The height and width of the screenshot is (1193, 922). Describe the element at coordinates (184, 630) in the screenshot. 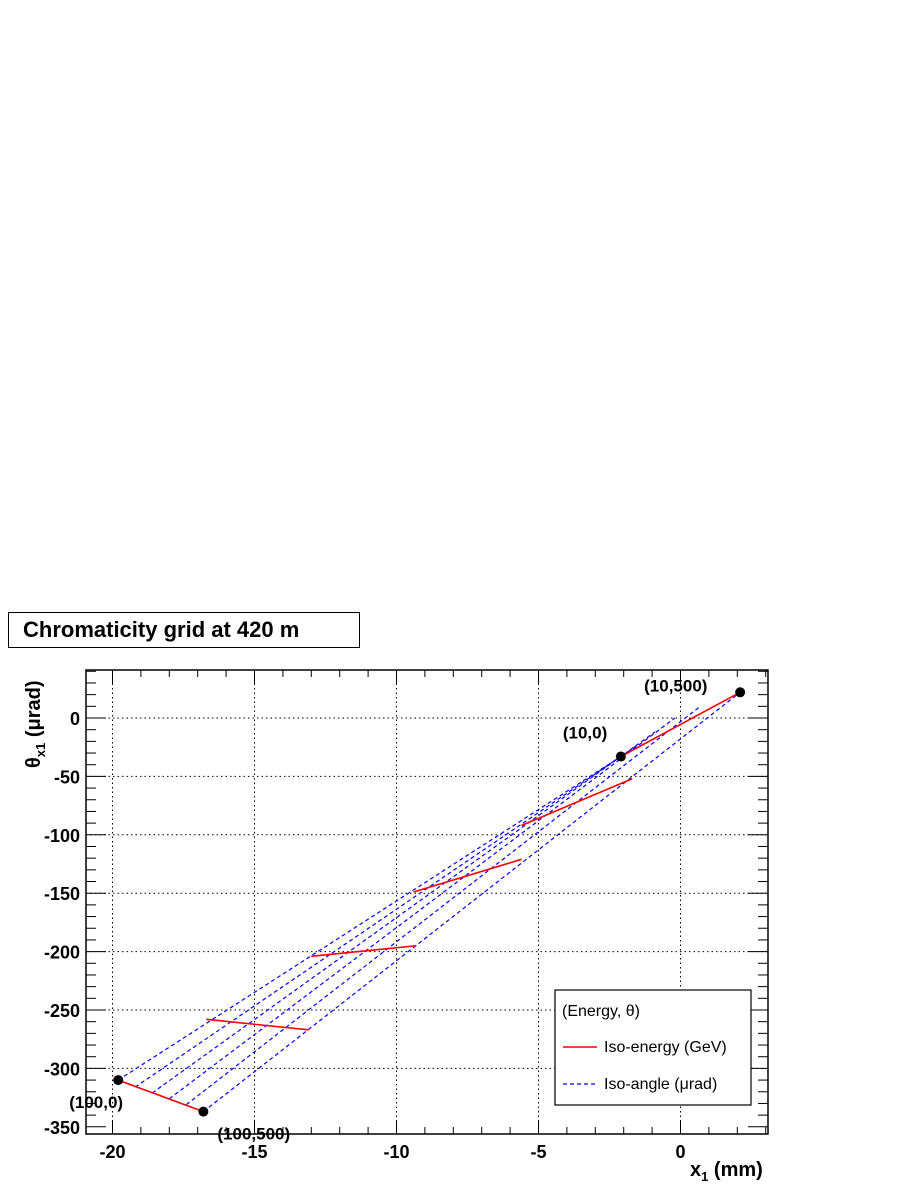

I see `chart-title: Chromaticity grid at 420 m` at that location.